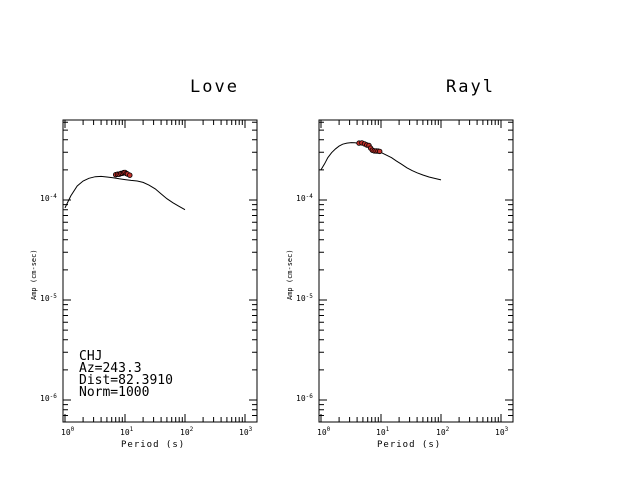 The image size is (640, 480). I want to click on love-xtick-label-2: 10¹, so click(127, 431).